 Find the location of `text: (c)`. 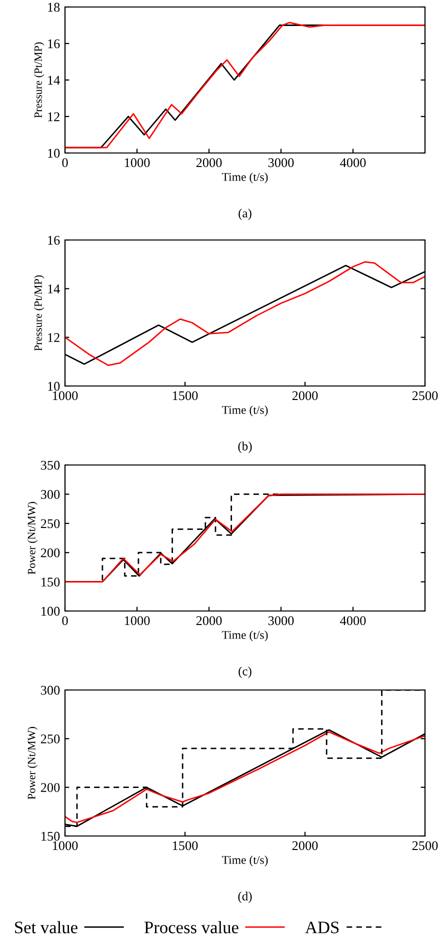

text: (c) is located at coordinates (245, 672).